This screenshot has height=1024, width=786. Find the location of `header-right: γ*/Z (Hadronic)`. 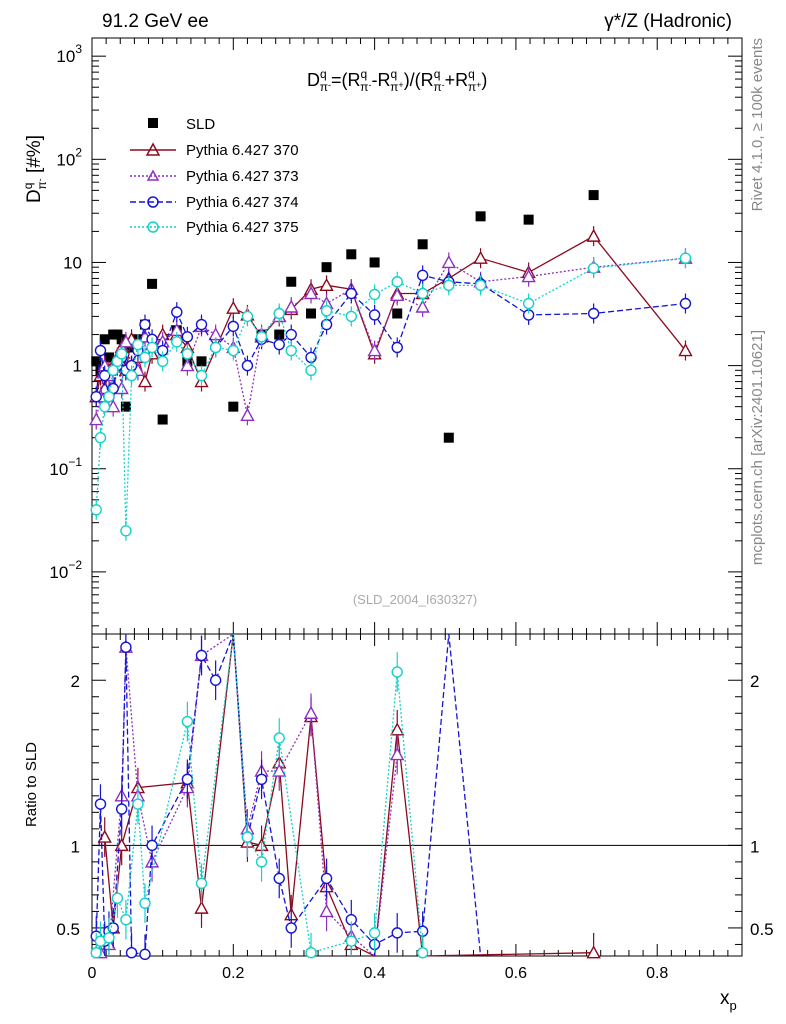

header-right: γ*/Z (Hadronic) is located at coordinates (668, 21).